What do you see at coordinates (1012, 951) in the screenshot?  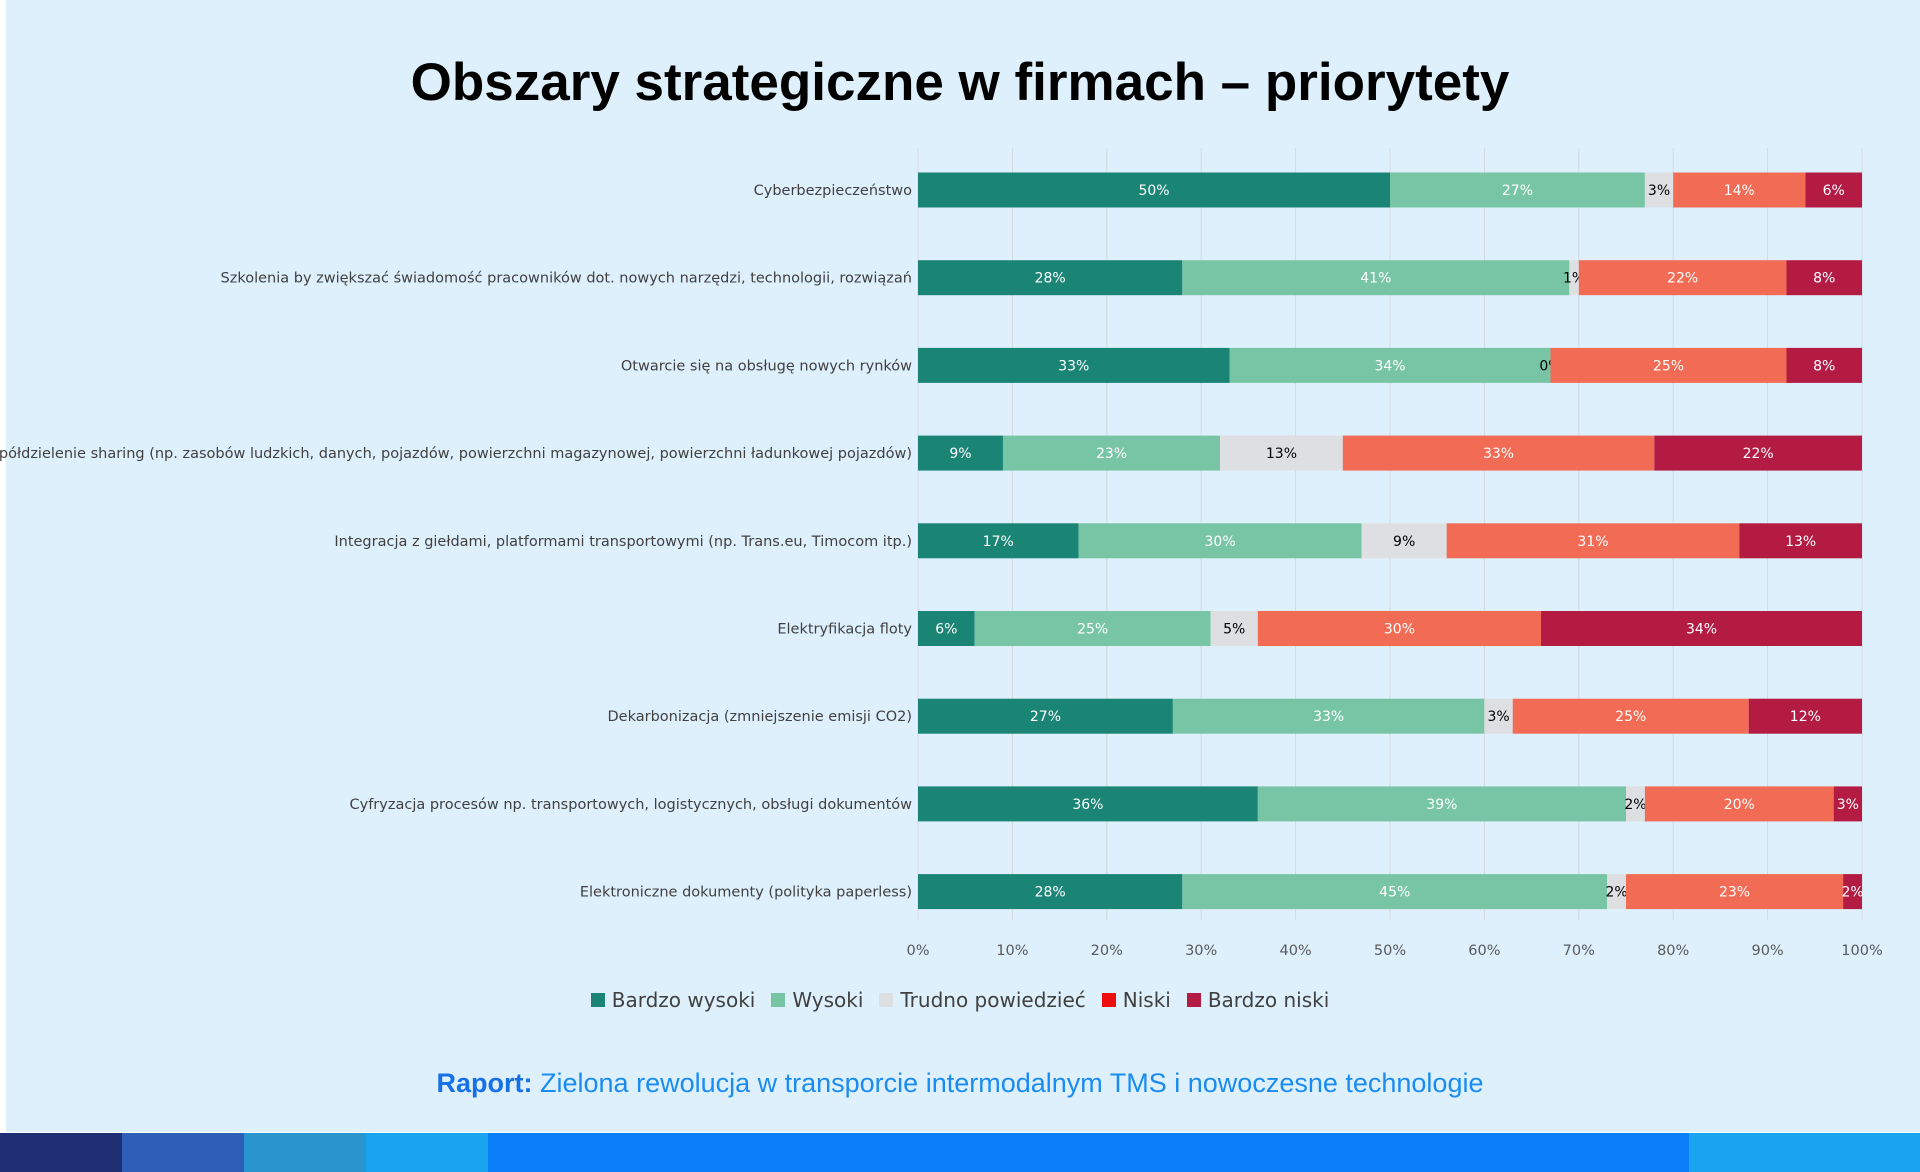 I see `x-tick-label: 10%` at bounding box center [1012, 951].